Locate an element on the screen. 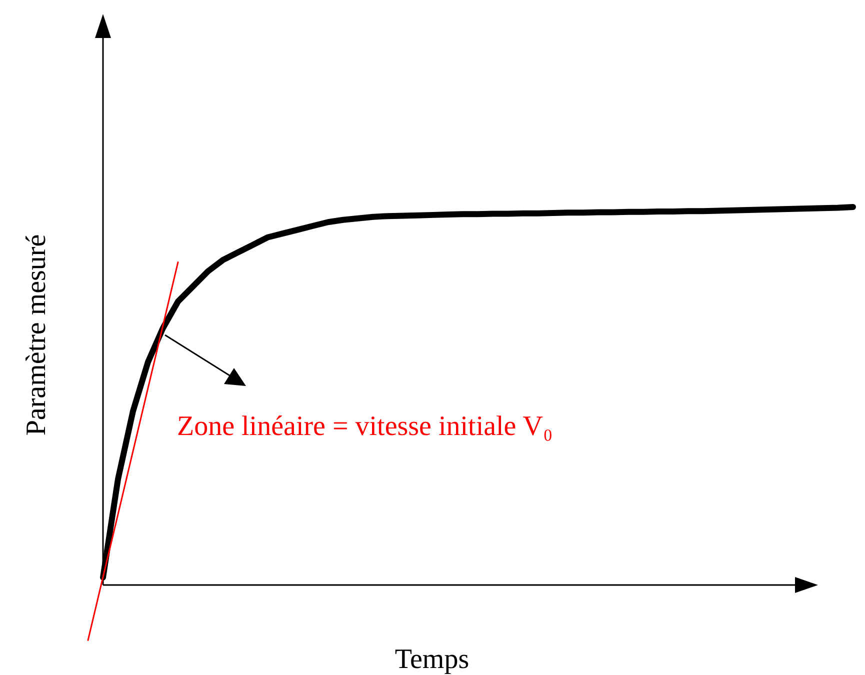  y-axis-title: Paramètre mesuré is located at coordinates (36, 335).